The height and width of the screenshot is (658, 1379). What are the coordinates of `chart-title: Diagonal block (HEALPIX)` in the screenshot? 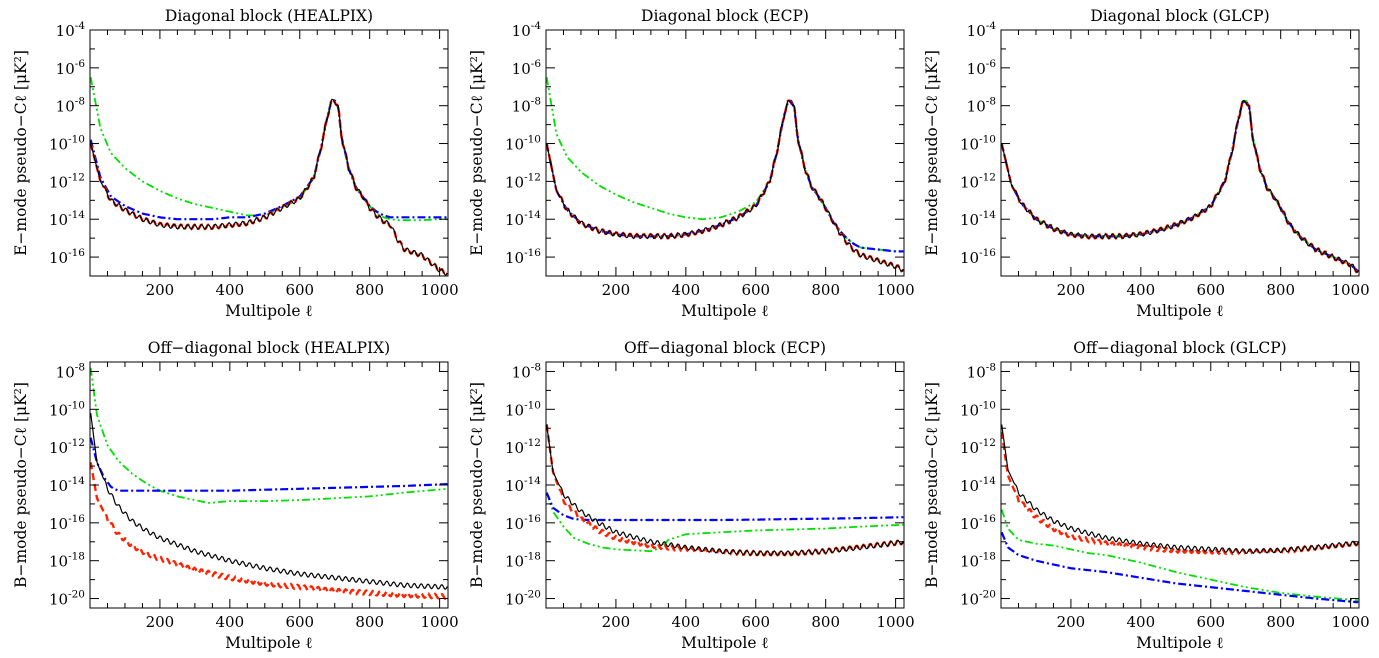 It's located at (269, 16).